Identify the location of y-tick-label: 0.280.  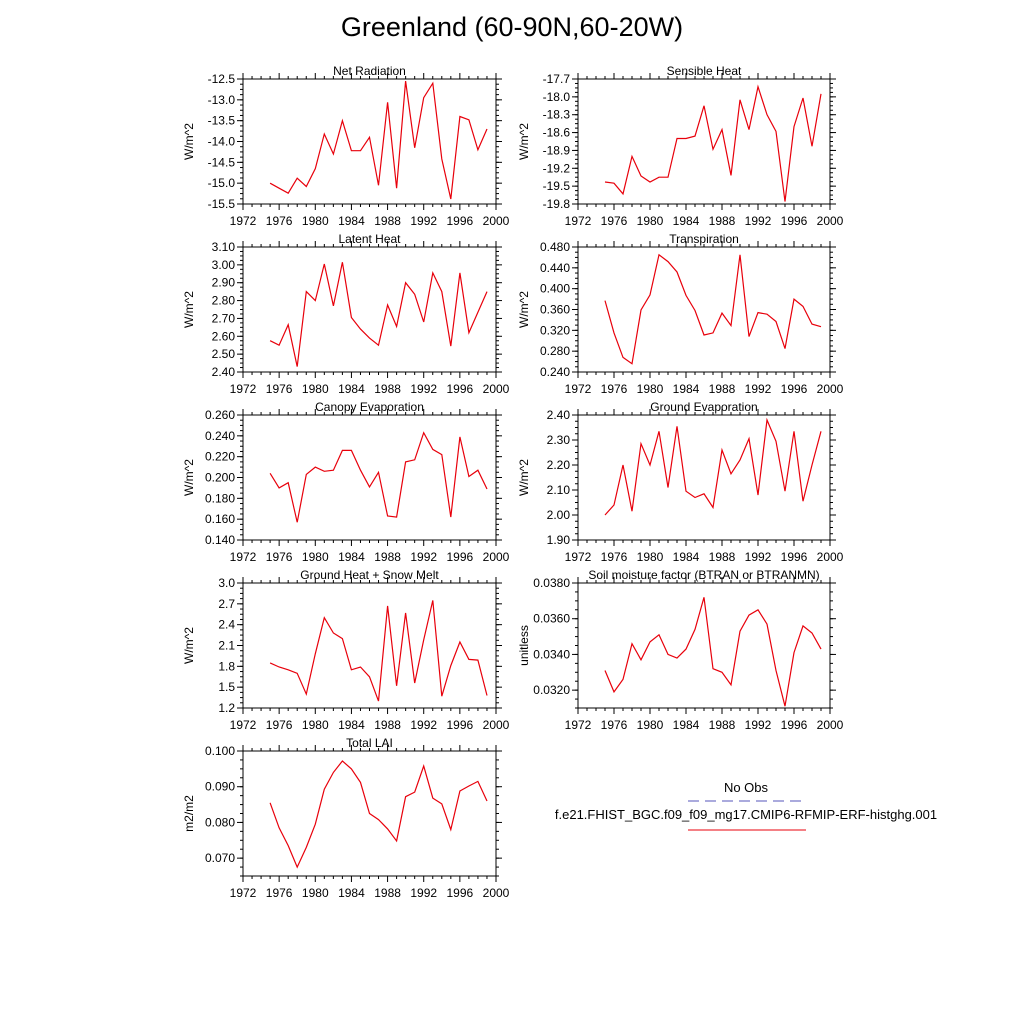
(555, 351).